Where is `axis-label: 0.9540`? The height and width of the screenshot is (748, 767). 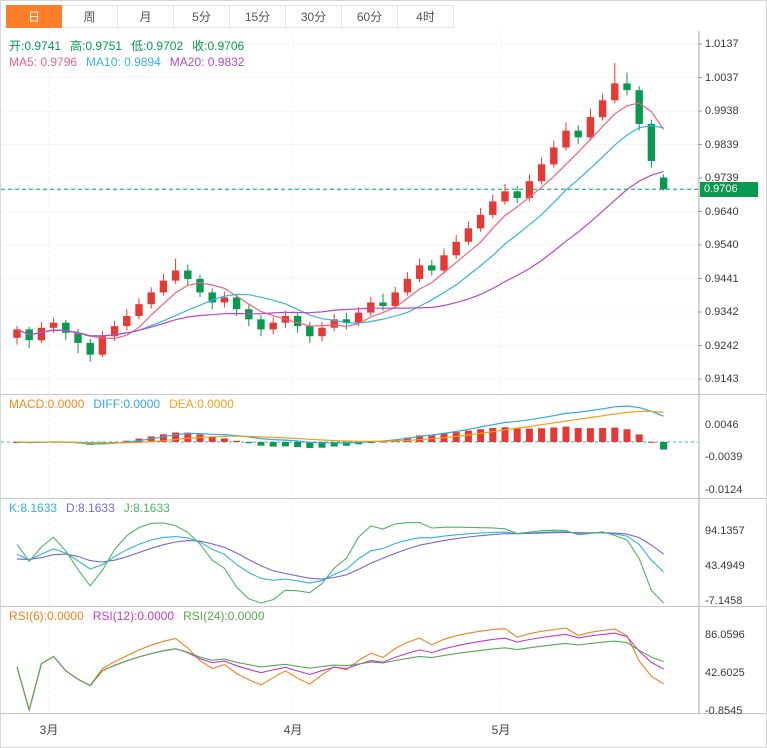
axis-label: 0.9540 is located at coordinates (722, 245).